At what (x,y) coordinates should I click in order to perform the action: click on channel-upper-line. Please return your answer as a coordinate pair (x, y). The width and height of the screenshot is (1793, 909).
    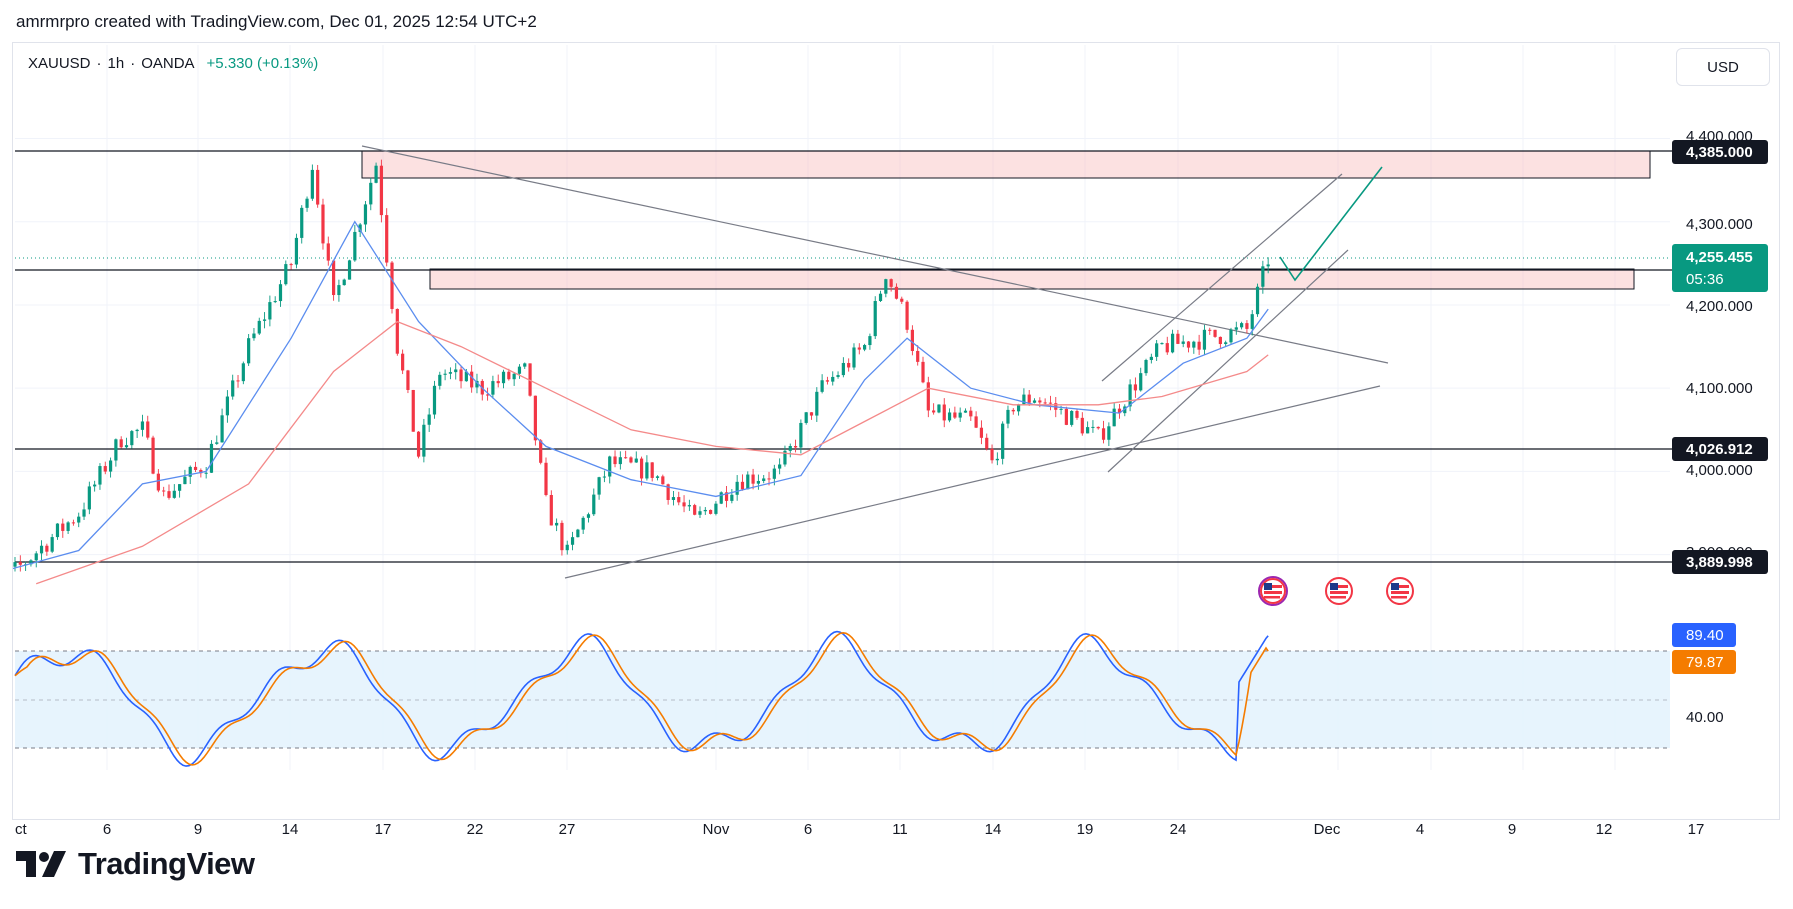
    Looking at the image, I should click on (1222, 277).